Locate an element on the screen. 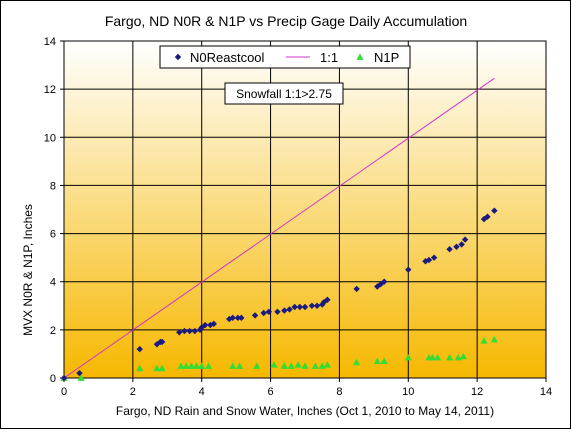 The image size is (571, 434). x-tick-label: 14 is located at coordinates (546, 392).